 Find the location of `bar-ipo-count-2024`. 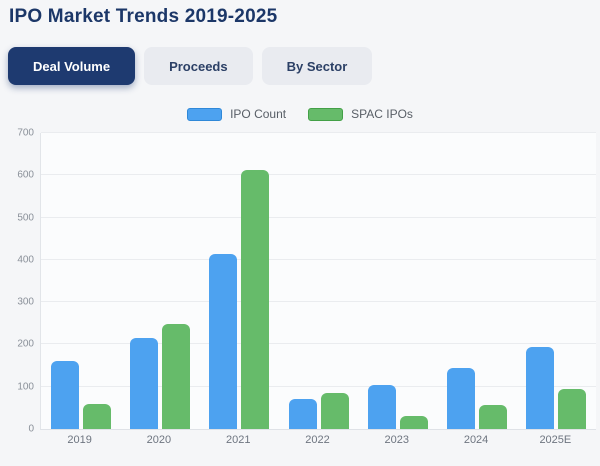

bar-ipo-count-2024 is located at coordinates (461, 398).